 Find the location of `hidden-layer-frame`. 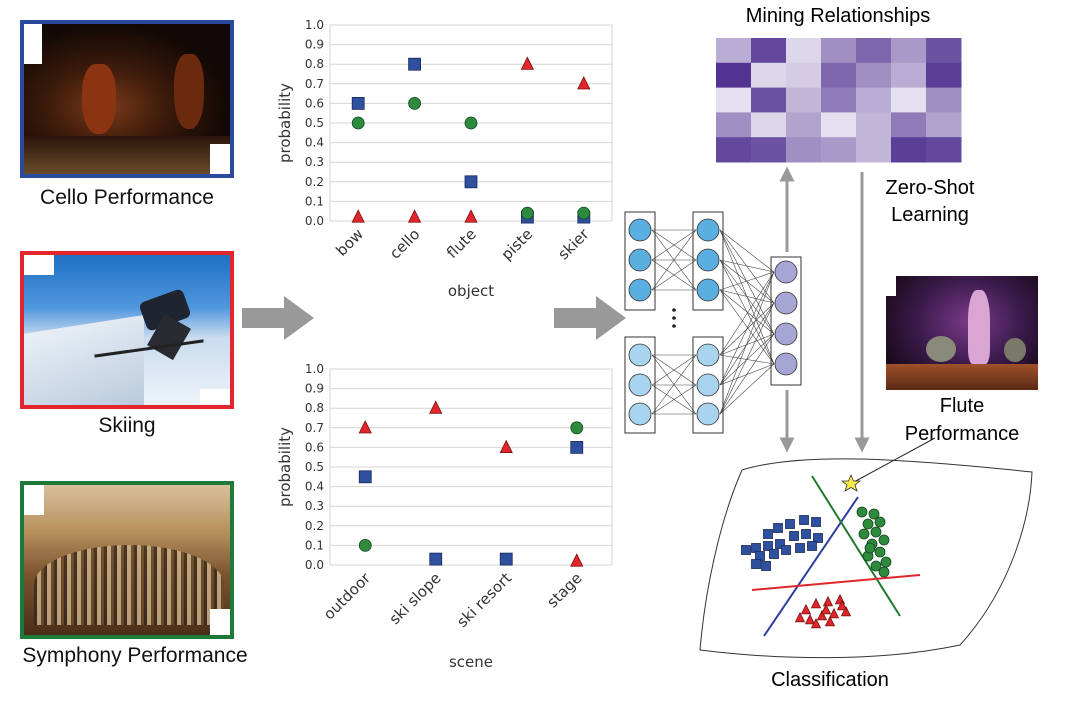

hidden-layer-frame is located at coordinates (708, 385).